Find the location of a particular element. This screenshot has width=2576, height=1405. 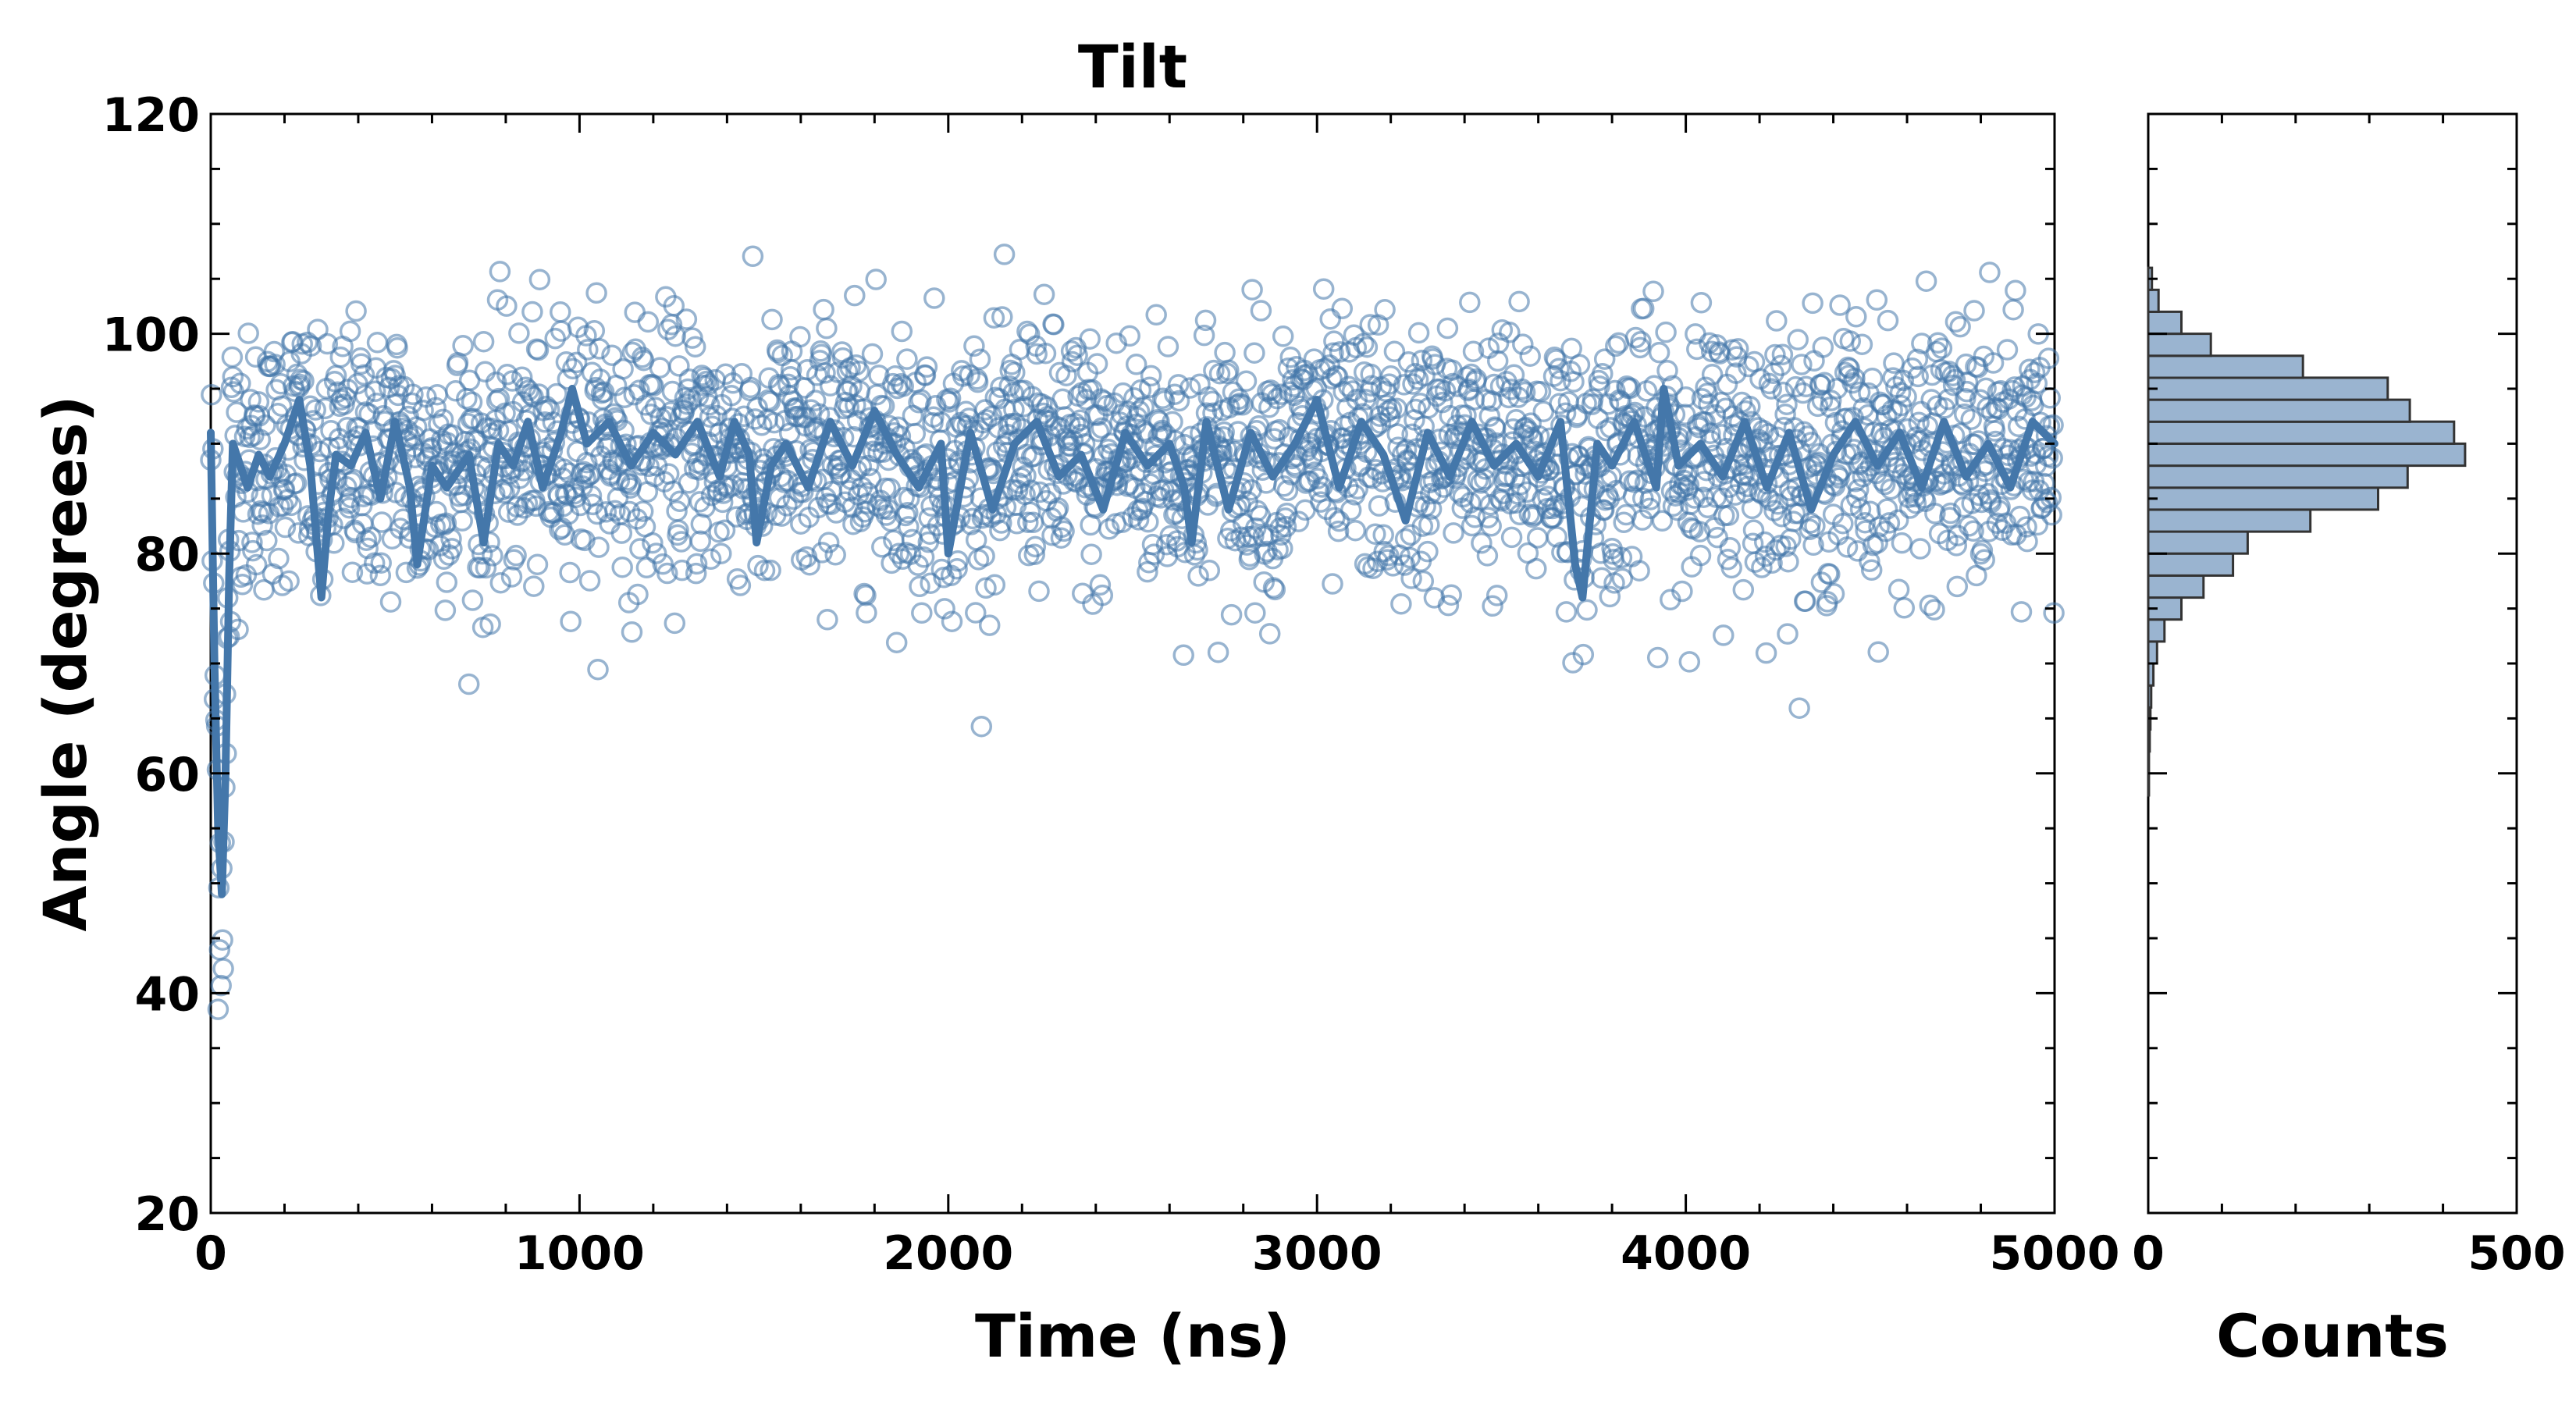

y-tick-label: 60 is located at coordinates (168, 775).